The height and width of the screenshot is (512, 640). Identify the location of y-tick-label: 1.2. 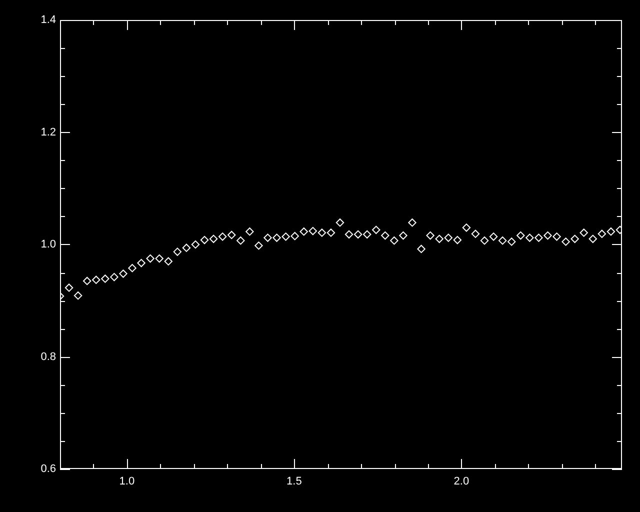
(48, 132).